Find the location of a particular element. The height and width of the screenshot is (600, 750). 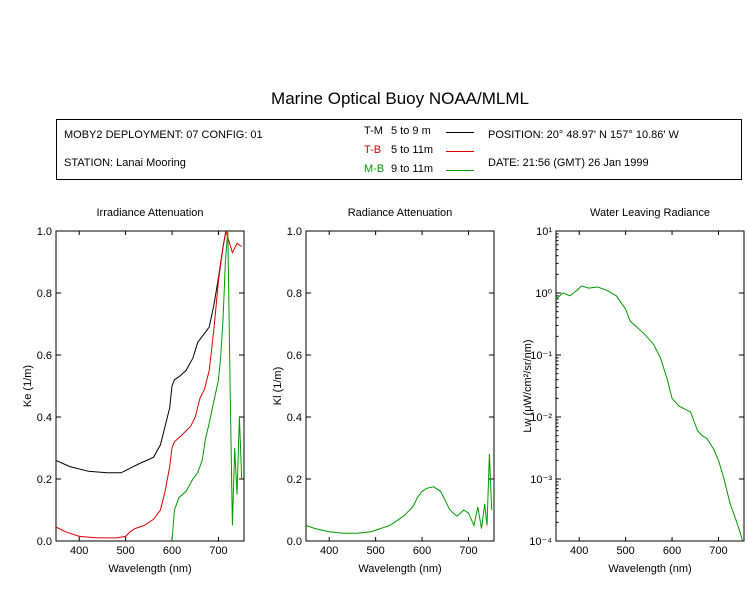

chart-1-ytick-label-1: 0.2 is located at coordinates (294, 480).